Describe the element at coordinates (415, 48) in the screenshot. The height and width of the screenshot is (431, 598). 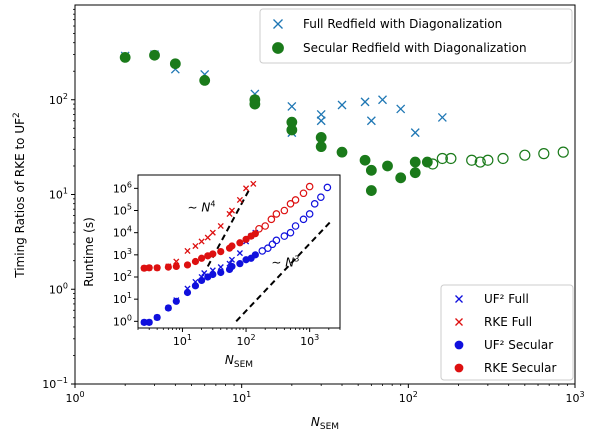
I see `main-legend-label-1: Secular Redfield with Diagonalization` at that location.